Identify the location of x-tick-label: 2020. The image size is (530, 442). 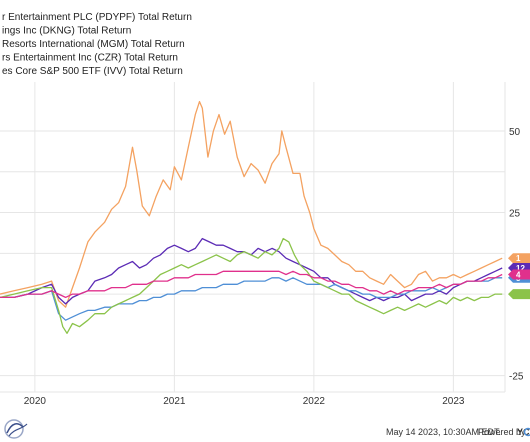
(35, 401).